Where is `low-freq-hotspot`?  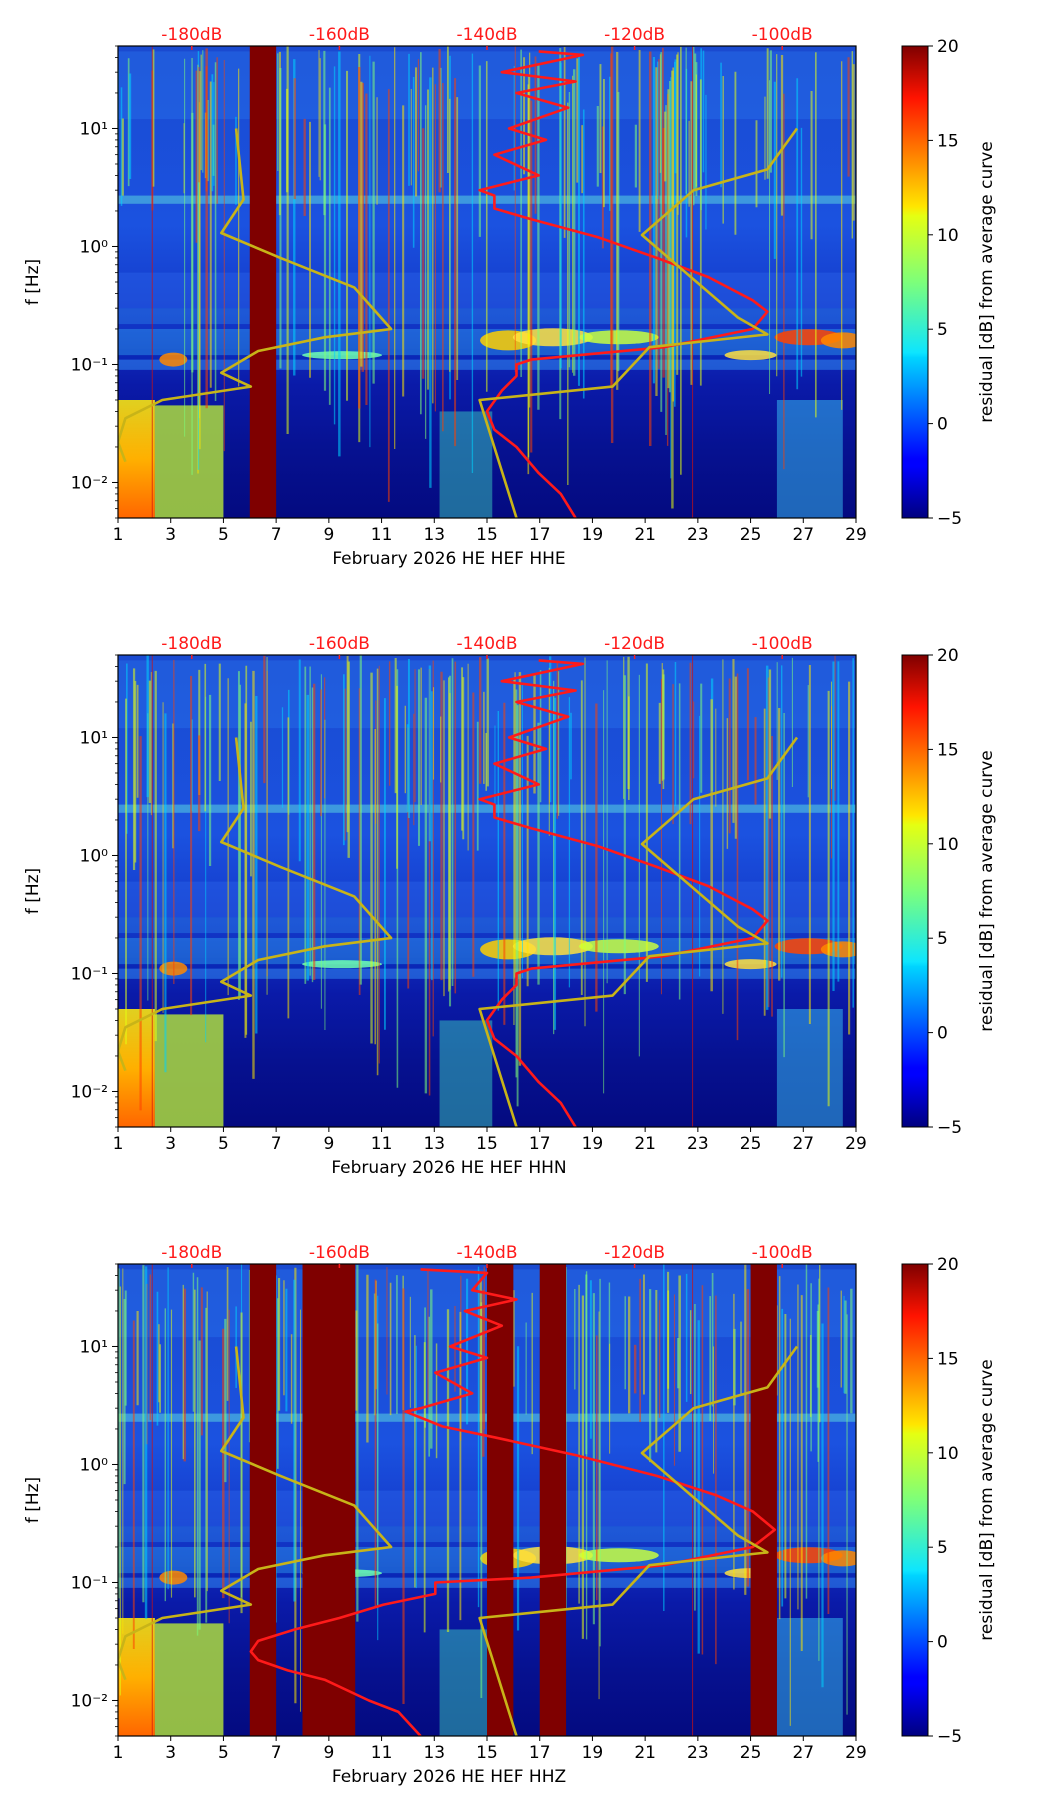
low-freq-hotspot is located at coordinates (189, 1679).